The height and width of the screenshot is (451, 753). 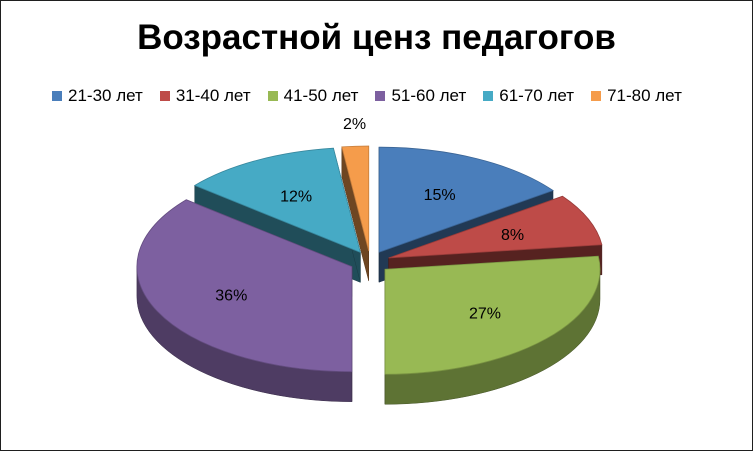 What do you see at coordinates (644, 95) in the screenshot?
I see `legend-label-71-80: 71-80 лет` at bounding box center [644, 95].